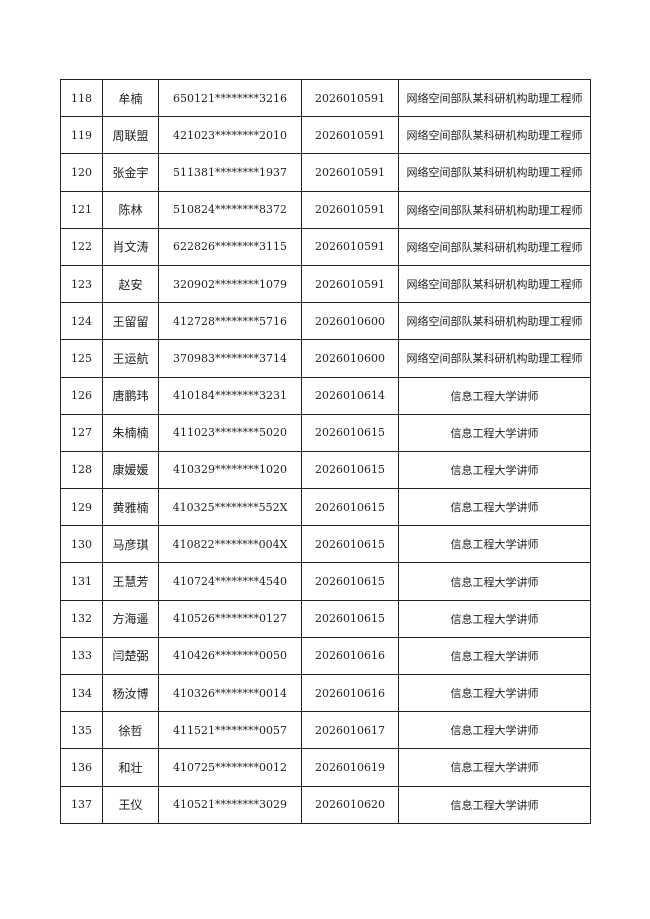 The width and height of the screenshot is (650, 919). Describe the element at coordinates (81, 618) in the screenshot. I see `row-number-cell: 132` at that location.